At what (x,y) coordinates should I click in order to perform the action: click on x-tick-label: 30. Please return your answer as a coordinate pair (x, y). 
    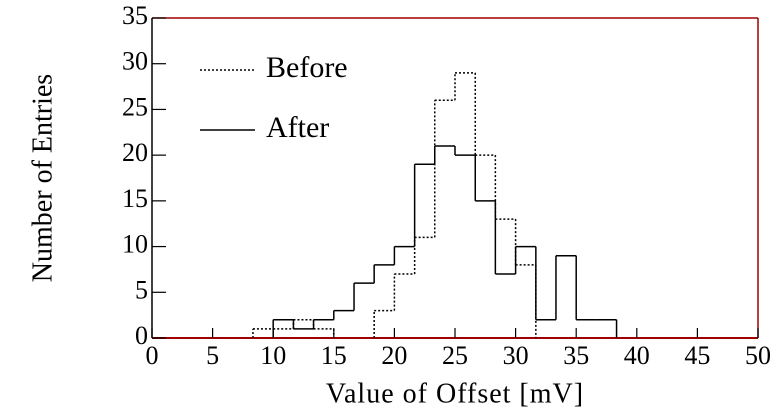
    Looking at the image, I should click on (516, 355).